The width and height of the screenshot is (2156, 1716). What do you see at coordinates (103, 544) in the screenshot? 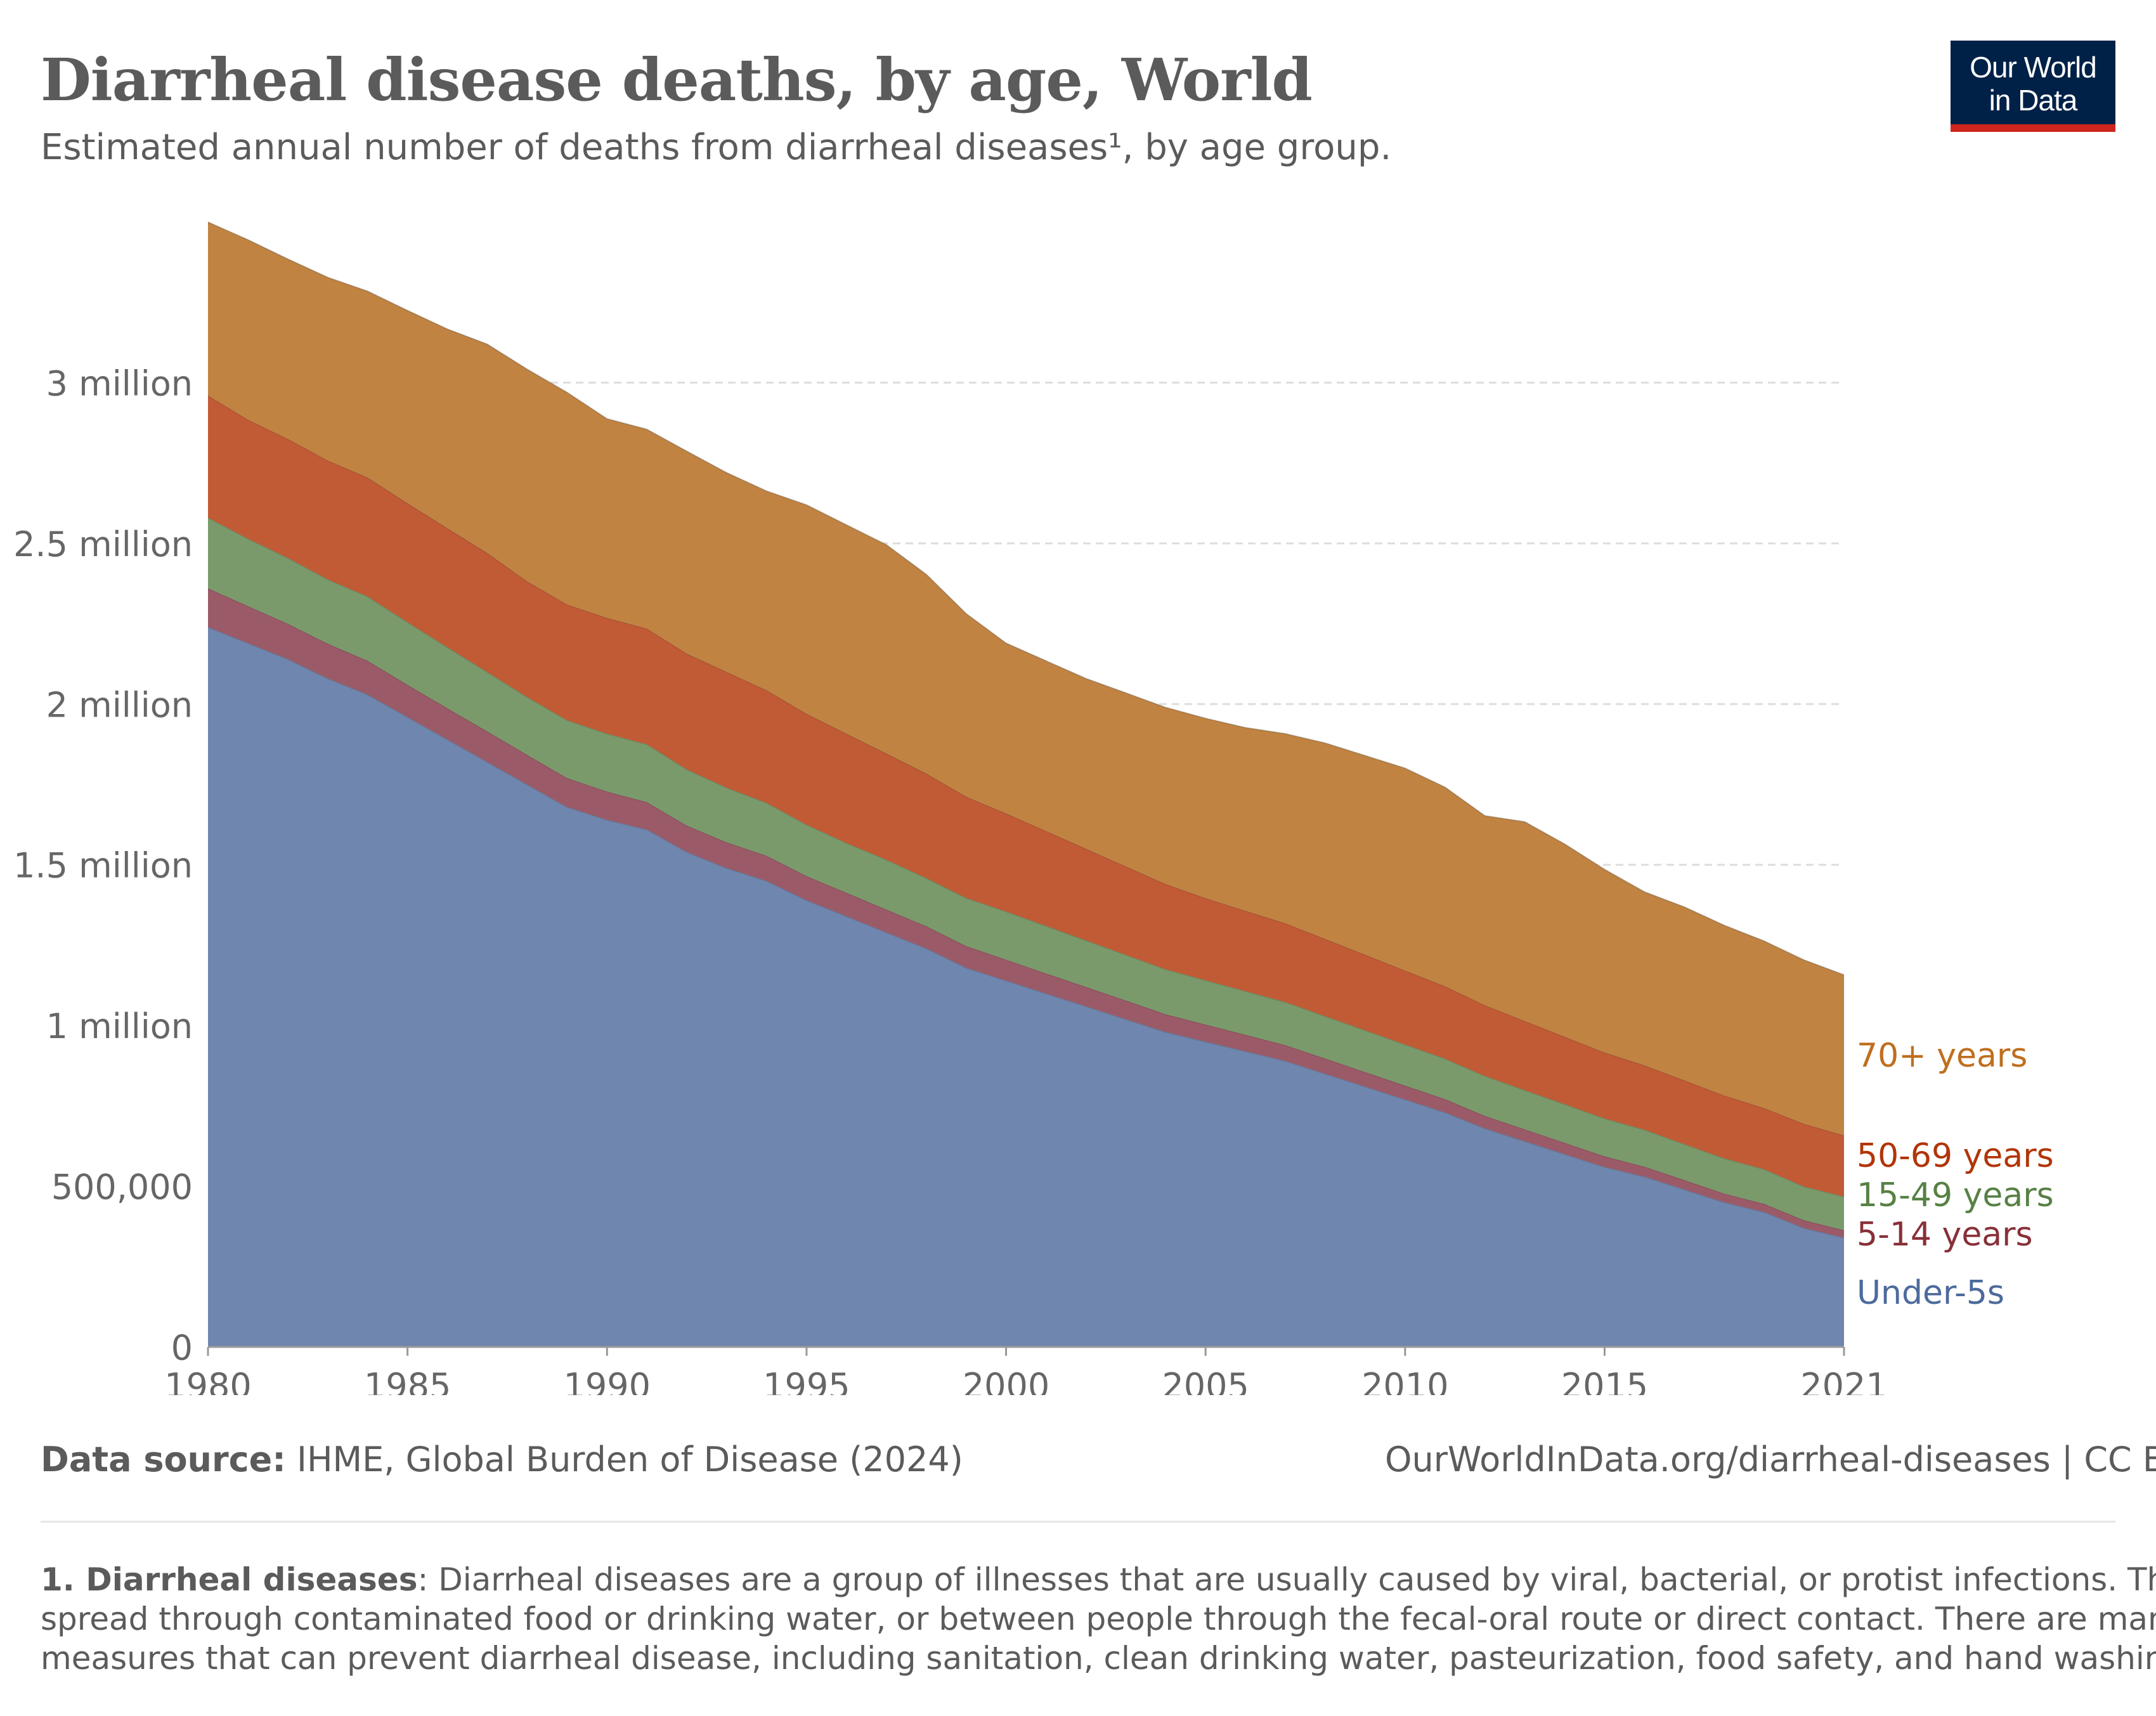
I see `y-tick-label: 2.5 million` at bounding box center [103, 544].